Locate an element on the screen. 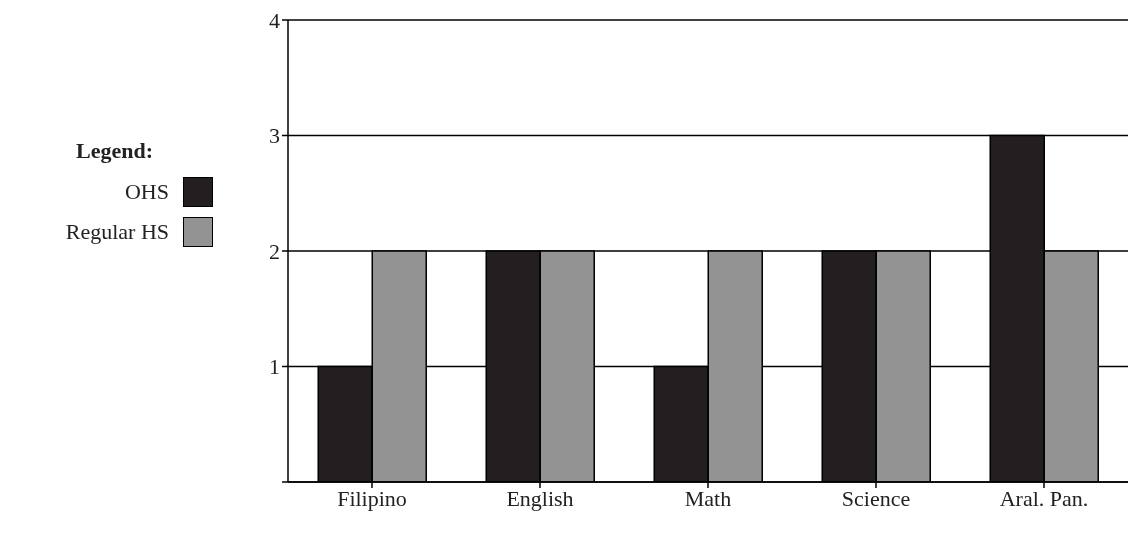 The width and height of the screenshot is (1136, 535). y-tick-label: 4 is located at coordinates (274, 20).